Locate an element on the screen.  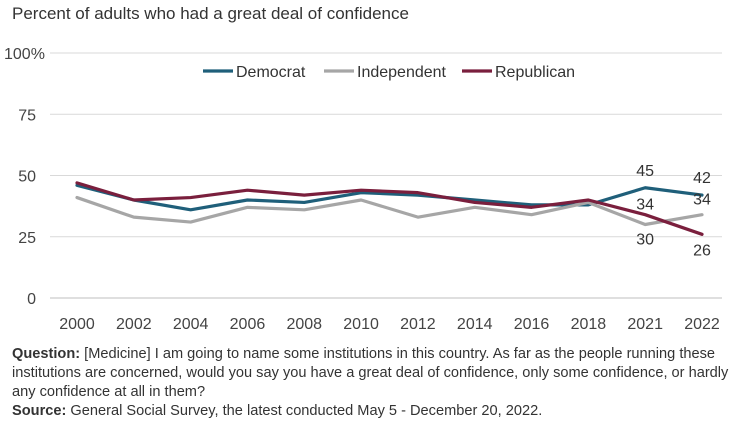
x-tick-label: 2002 is located at coordinates (134, 324).